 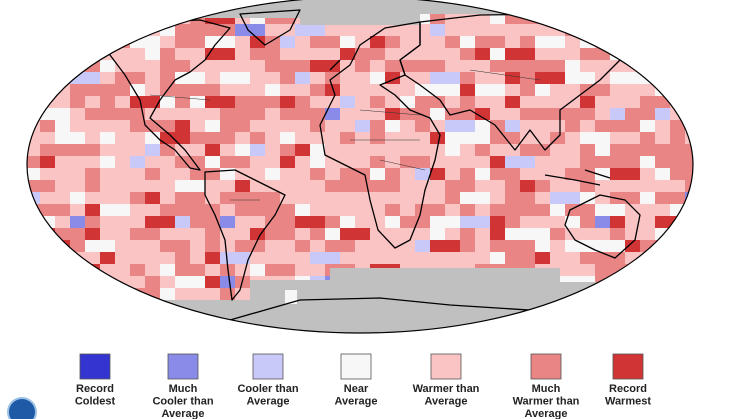 I want to click on legend-label: Cooler than, so click(x=182, y=402).